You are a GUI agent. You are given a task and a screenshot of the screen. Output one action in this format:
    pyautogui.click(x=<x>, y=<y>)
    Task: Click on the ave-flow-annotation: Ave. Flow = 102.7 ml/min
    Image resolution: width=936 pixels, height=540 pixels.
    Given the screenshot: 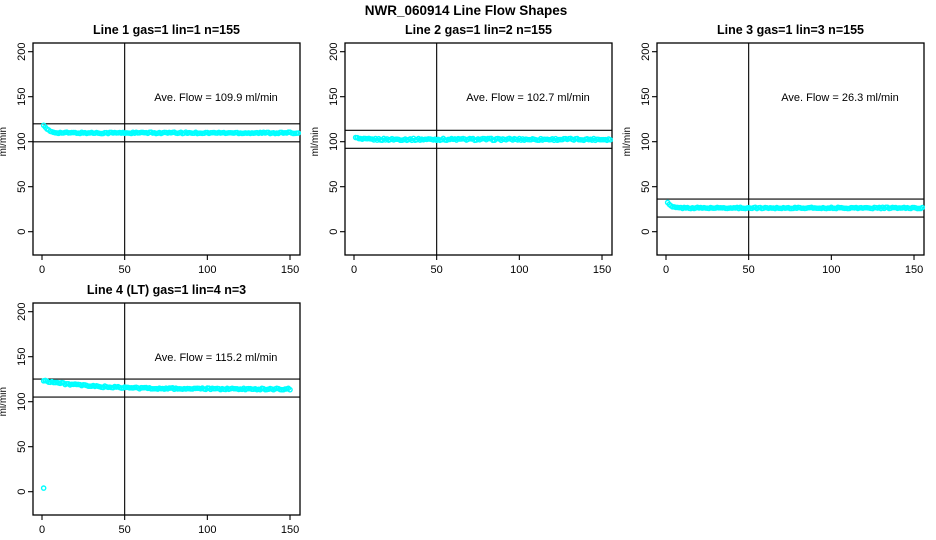 What is the action you would take?
    pyautogui.click(x=528, y=98)
    